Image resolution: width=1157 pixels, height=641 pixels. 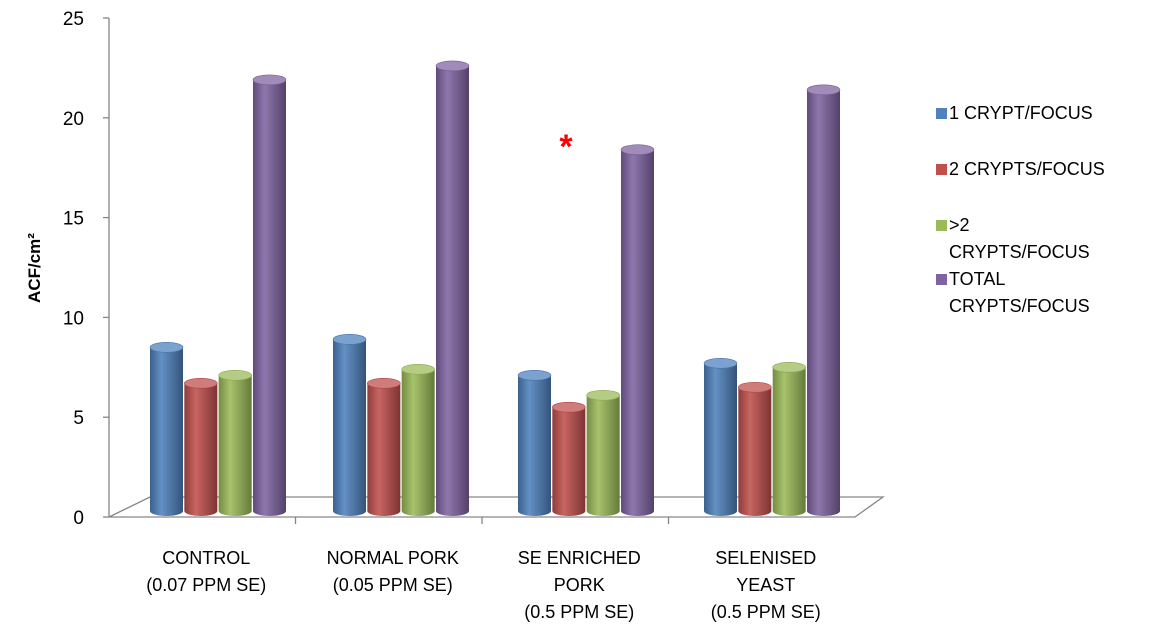 What do you see at coordinates (73, 318) in the screenshot?
I see `y-tick-label: 10` at bounding box center [73, 318].